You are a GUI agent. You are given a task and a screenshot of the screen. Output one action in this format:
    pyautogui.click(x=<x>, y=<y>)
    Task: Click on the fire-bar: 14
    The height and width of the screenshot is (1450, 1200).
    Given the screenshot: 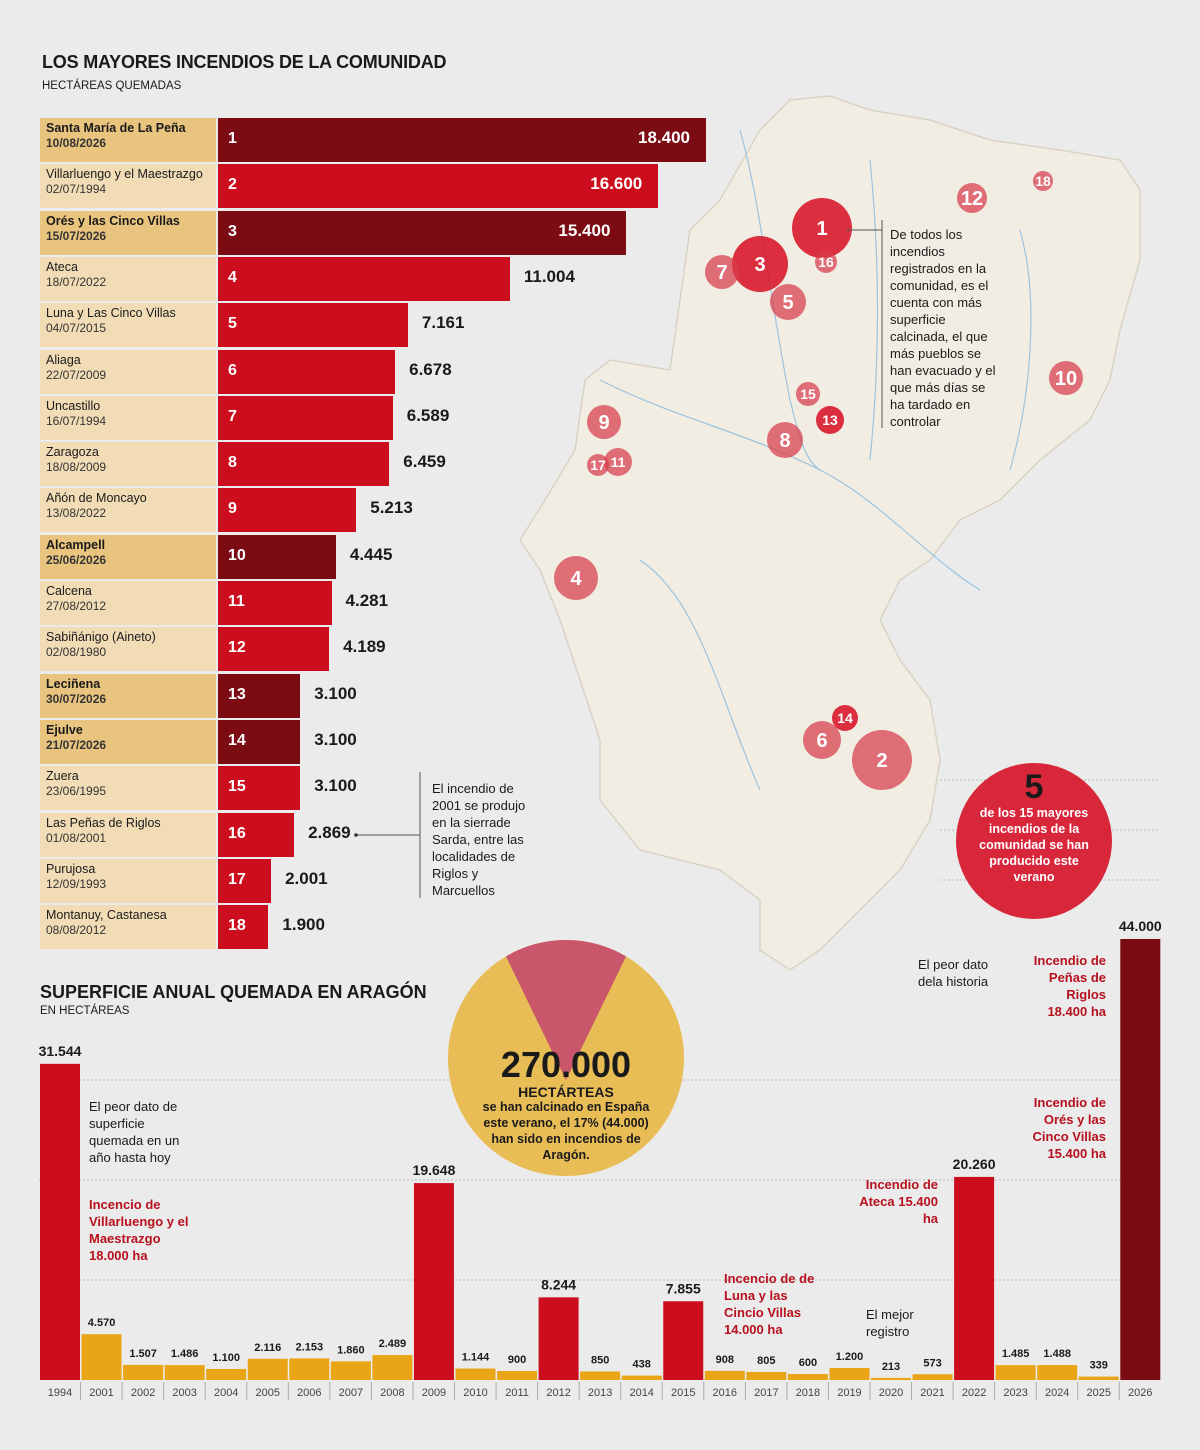 What is the action you would take?
    pyautogui.click(x=259, y=741)
    